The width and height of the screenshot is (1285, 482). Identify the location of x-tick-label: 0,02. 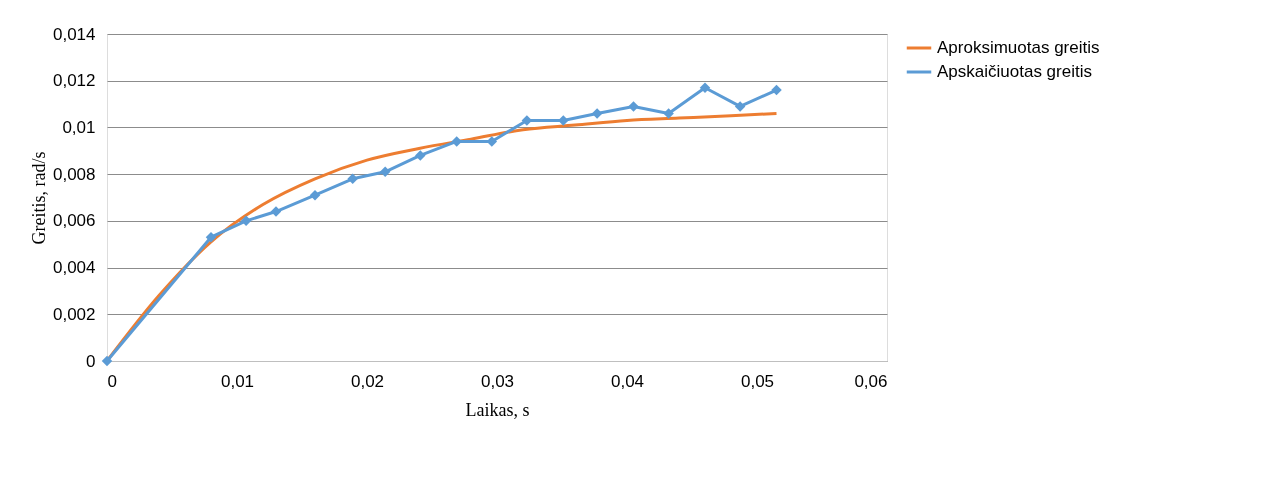
(367, 381).